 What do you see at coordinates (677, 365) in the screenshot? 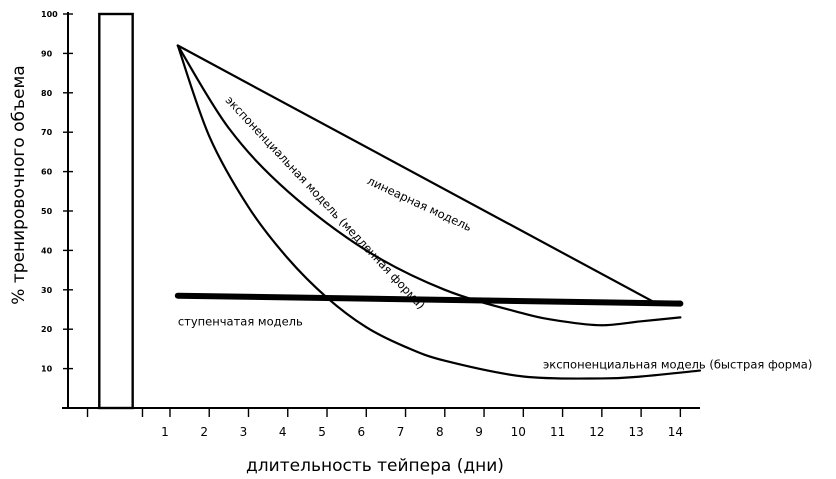
I see `label-exp-fast: экспоненциальная модель (быстрая форма)` at bounding box center [677, 365].